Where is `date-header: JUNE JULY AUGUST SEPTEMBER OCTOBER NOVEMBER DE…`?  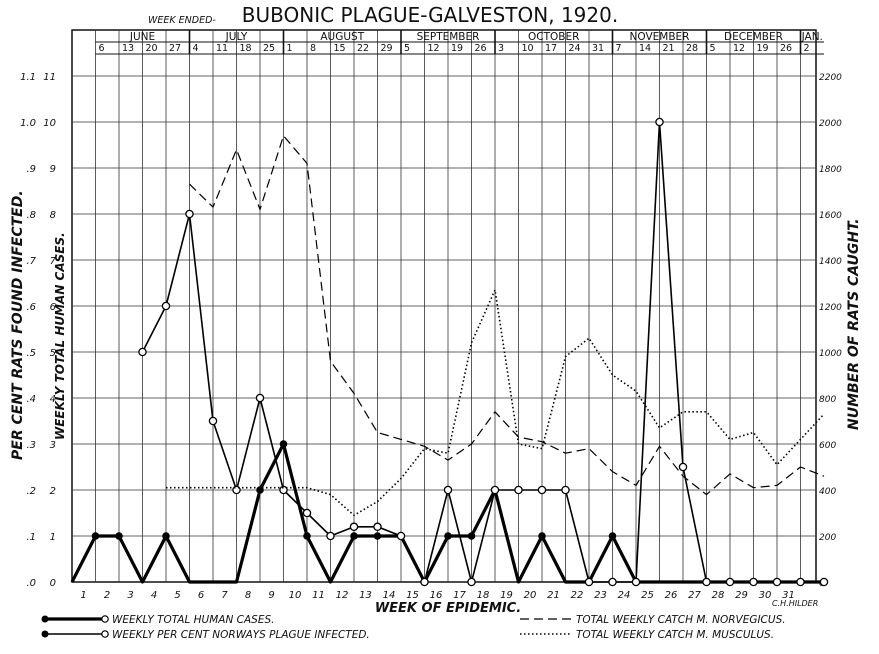 date-header: JUNE JULY AUGUST SEPTEMBER OCTOBER NOVEMBER DE… is located at coordinates (459, 42).